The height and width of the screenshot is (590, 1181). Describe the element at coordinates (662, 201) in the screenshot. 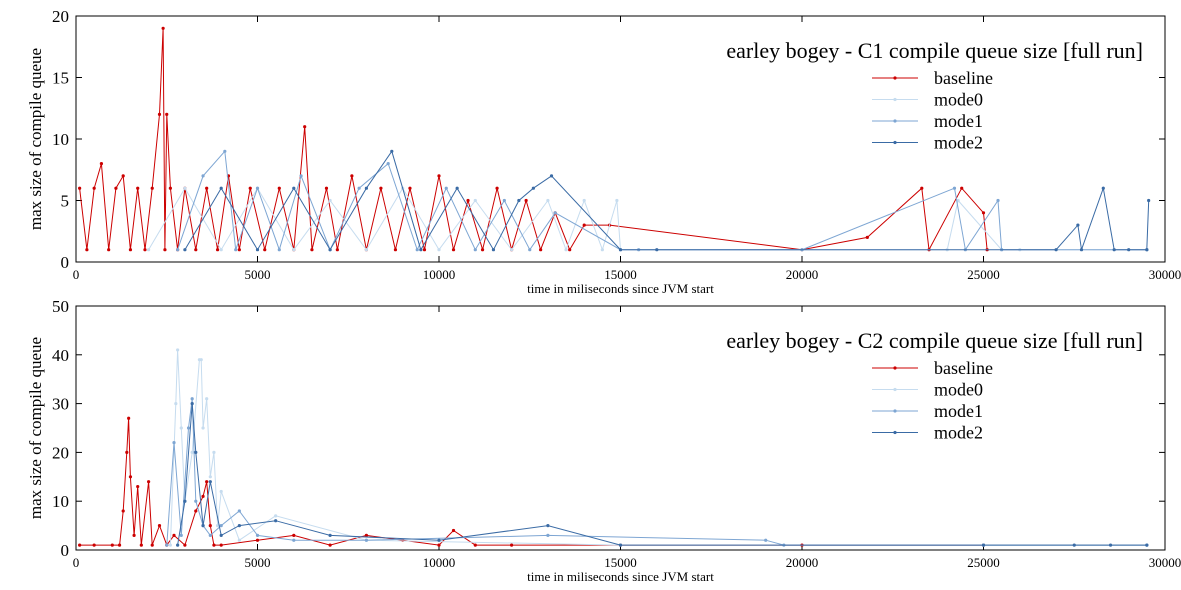

I see `series-line` at that location.